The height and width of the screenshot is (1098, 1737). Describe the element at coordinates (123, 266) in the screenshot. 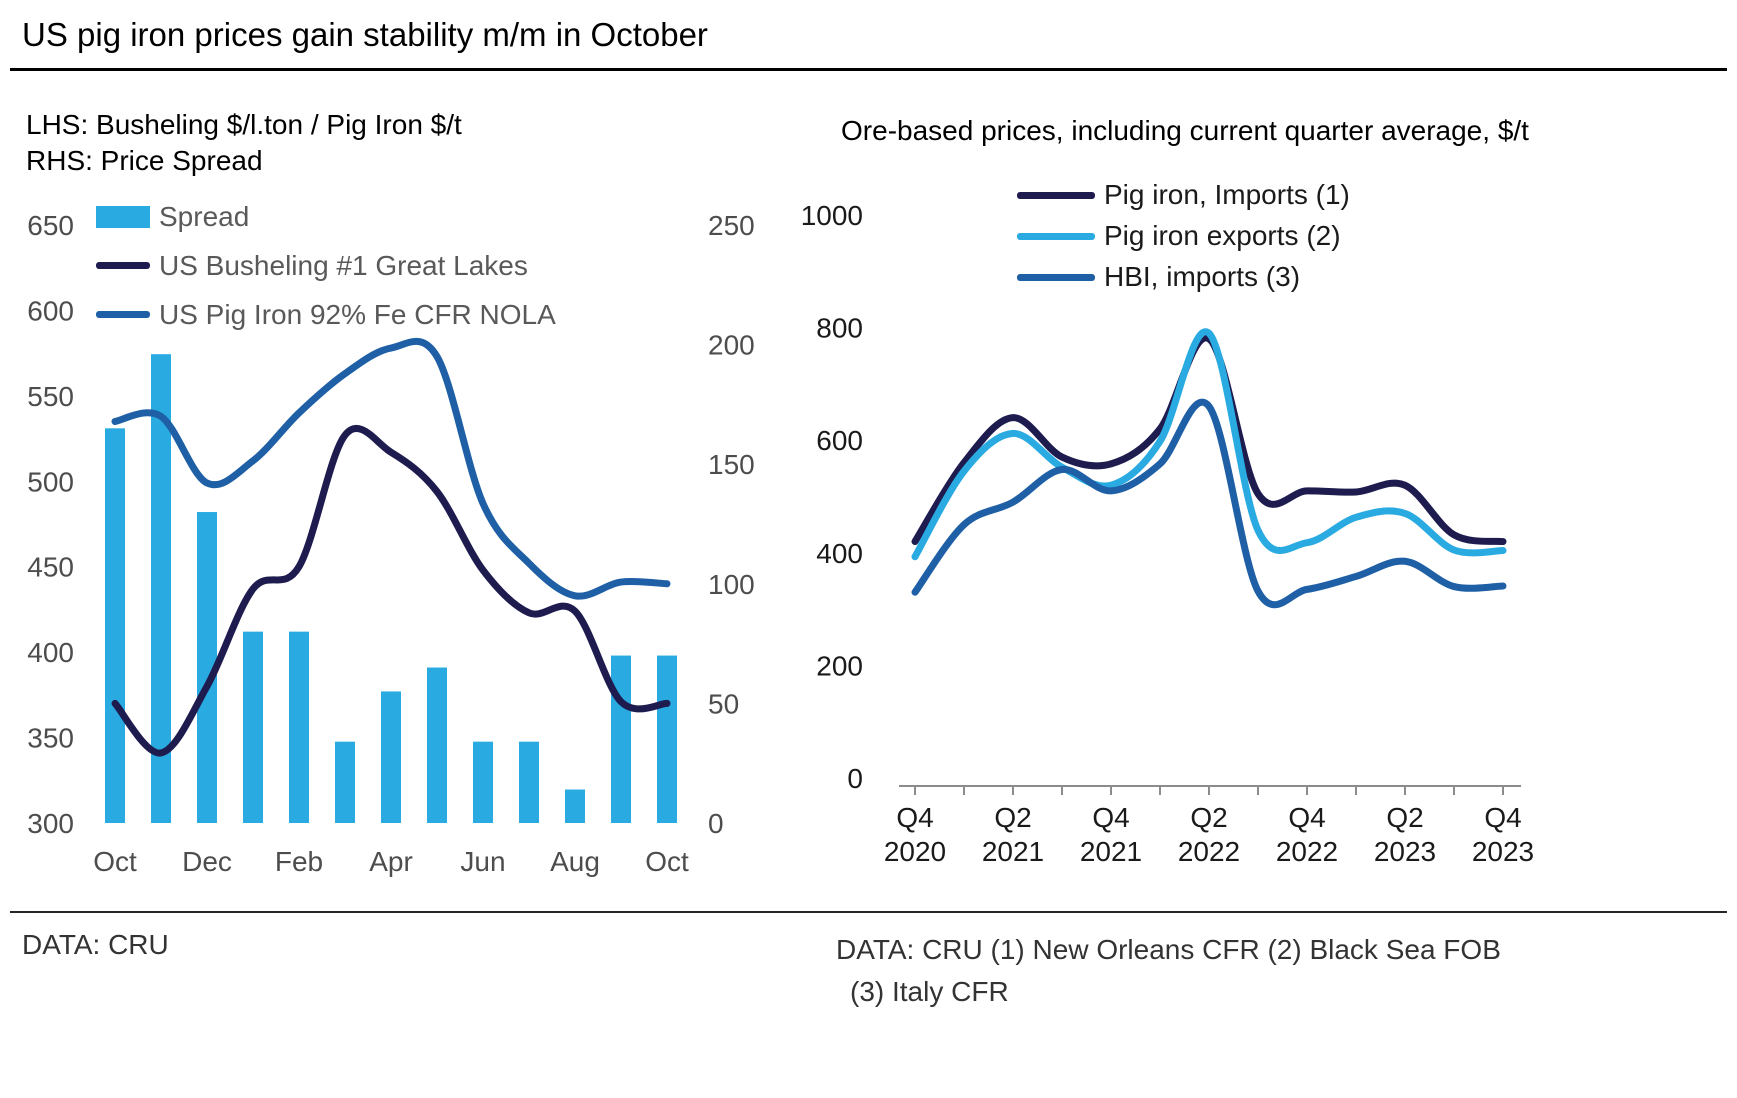

I see `busheling-swatch` at that location.